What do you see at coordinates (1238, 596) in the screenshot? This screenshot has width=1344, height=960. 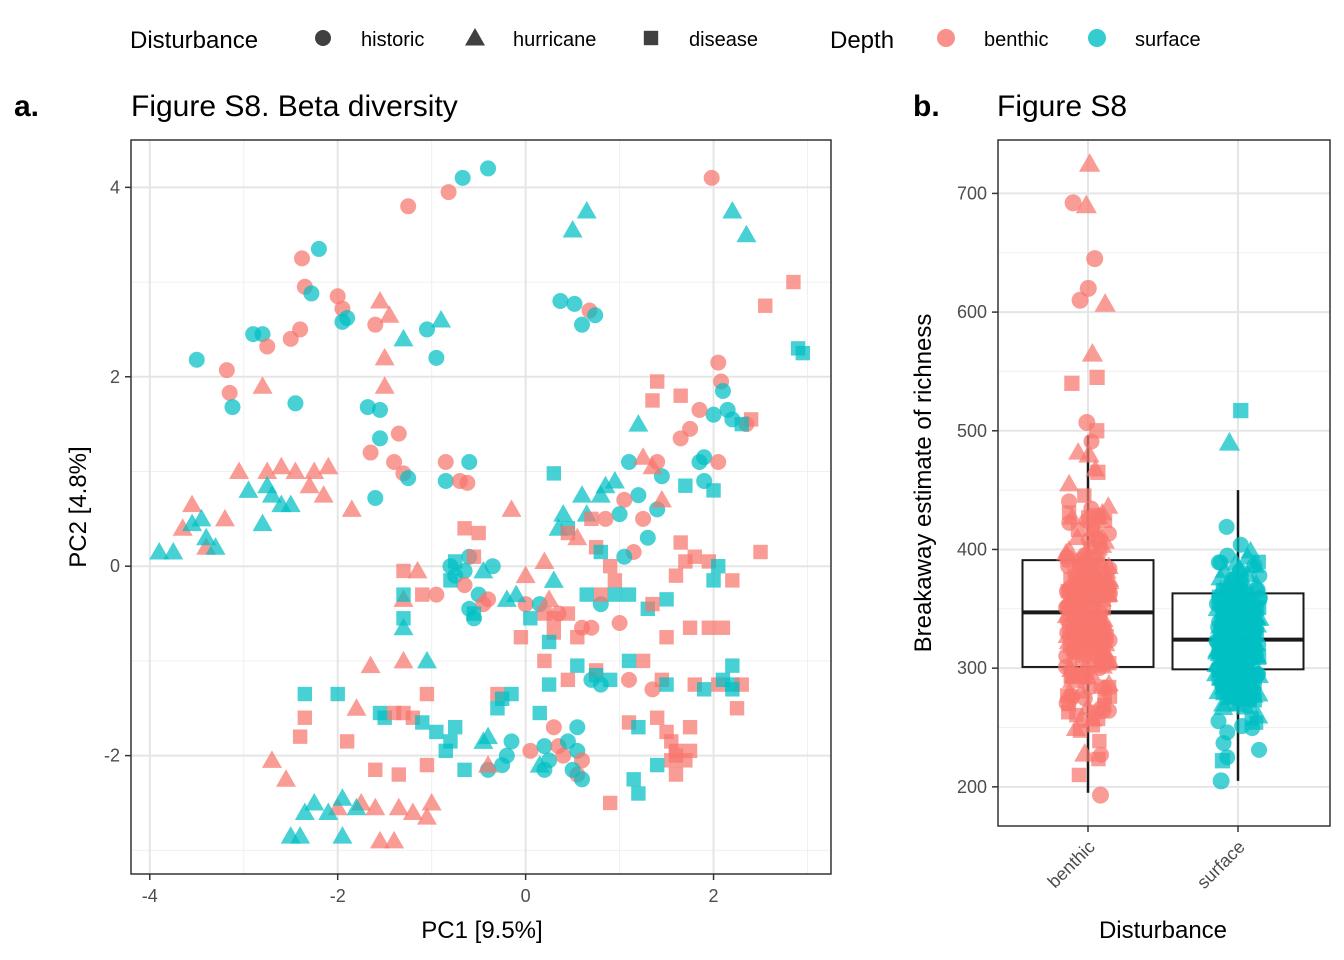 I see `jitter-points-surface` at bounding box center [1238, 596].